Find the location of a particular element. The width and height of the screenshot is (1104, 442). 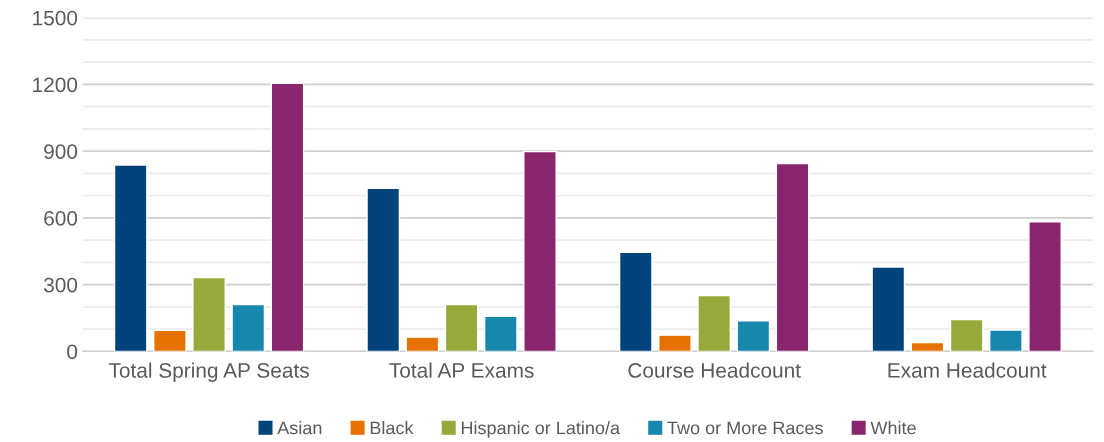

x-tick-label: Exam Headcount is located at coordinates (967, 370).